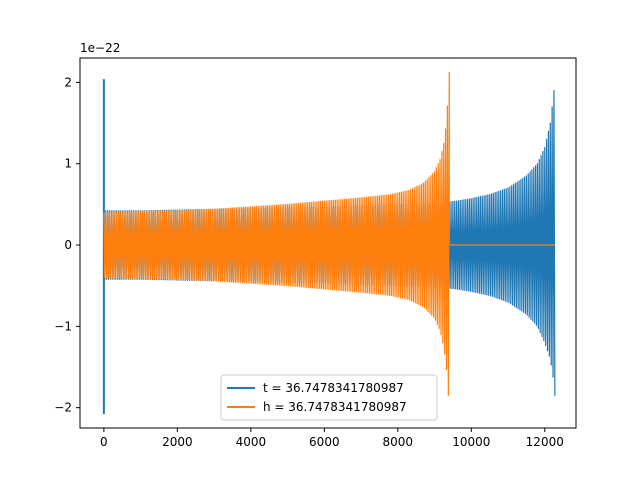 This screenshot has width=640, height=480. I want to click on y-axis: 2 1 0 −1 −2, so click(67, 245).